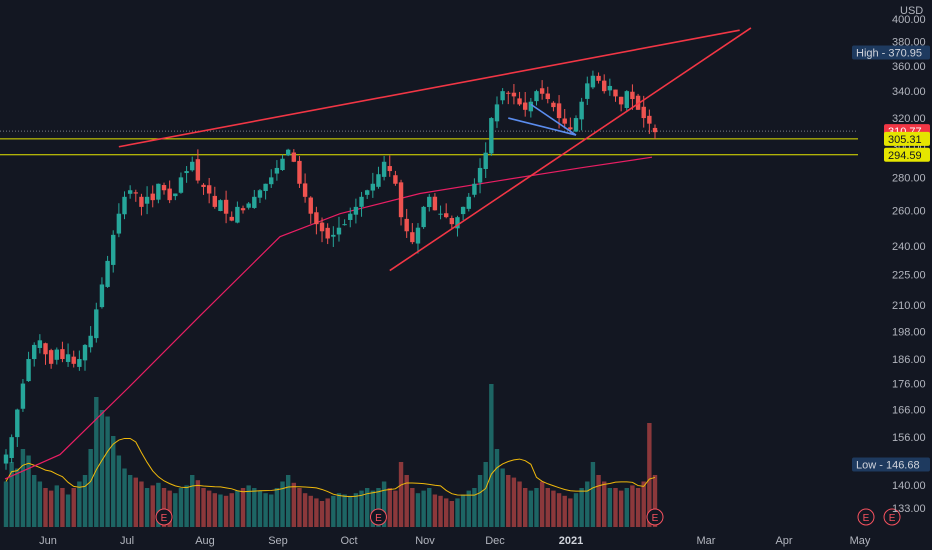  What do you see at coordinates (888, 466) in the screenshot?
I see `svg-text: Low - 146.68` at bounding box center [888, 466].